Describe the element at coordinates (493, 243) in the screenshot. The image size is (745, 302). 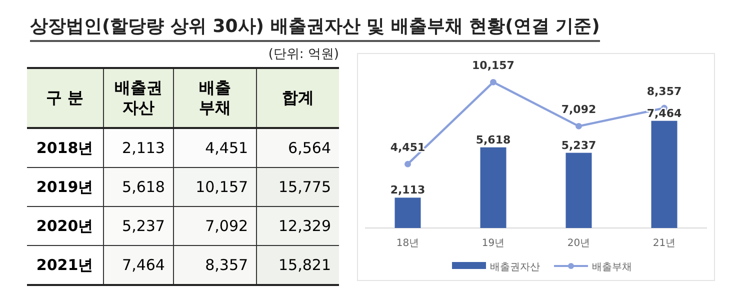
I see `x-tick-label: 19년` at that location.